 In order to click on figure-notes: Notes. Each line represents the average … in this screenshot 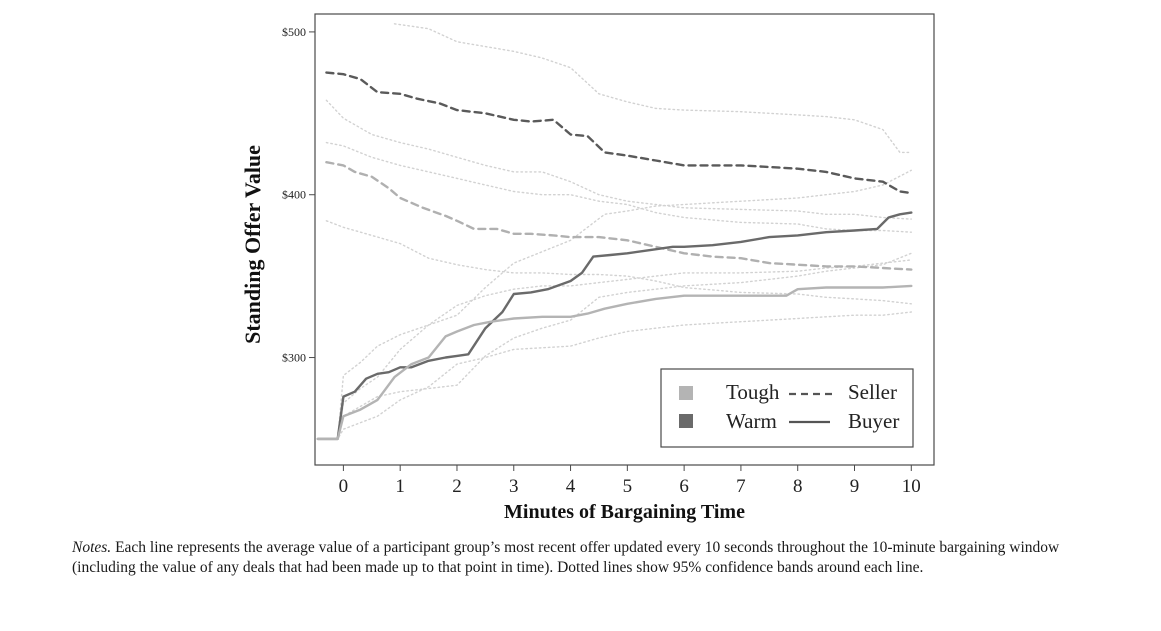, I will do `click(592, 558)`.